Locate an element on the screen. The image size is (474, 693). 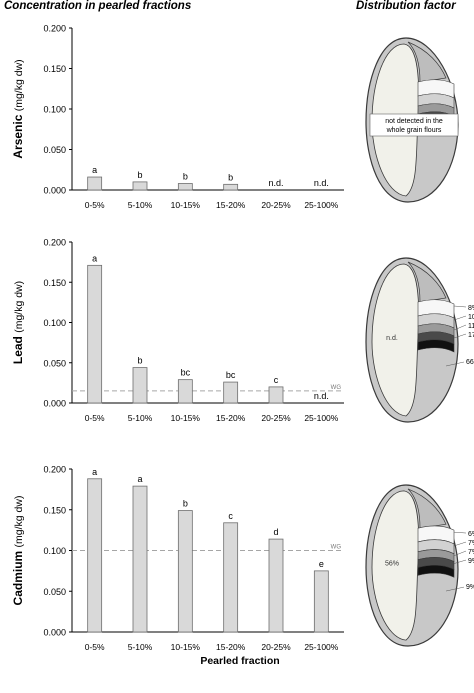
arsenic-category-label: 0-5% is located at coordinates (95, 205).